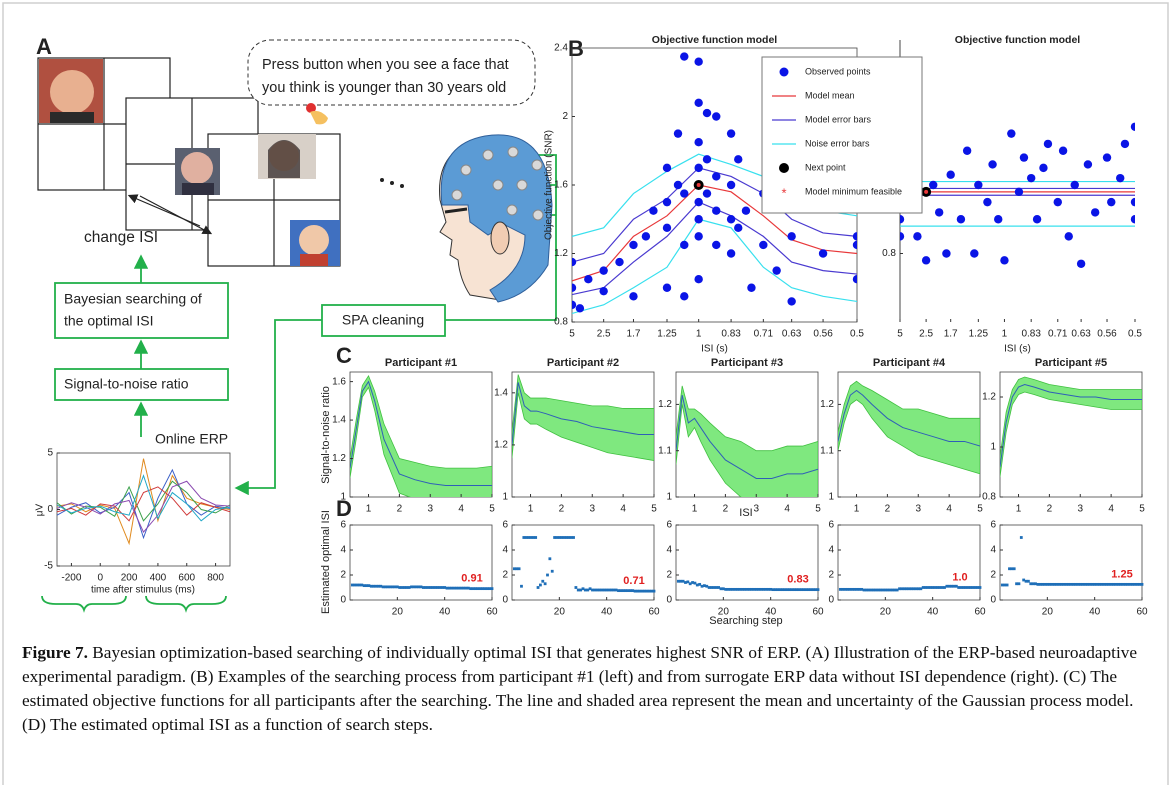 The width and height of the screenshot is (1171, 785). Describe the element at coordinates (837, 143) in the screenshot. I see `legend-label: Noise error bars` at that location.